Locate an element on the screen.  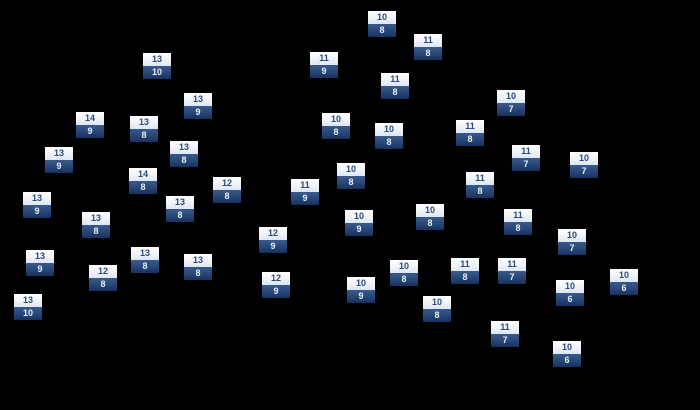
label-box: 14 8 is located at coordinates (143, 181).